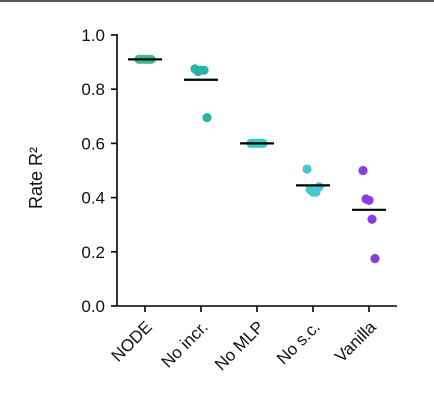 The height and width of the screenshot is (402, 434). What do you see at coordinates (93, 143) in the screenshot?
I see `y-tick-label: 0.6` at bounding box center [93, 143].